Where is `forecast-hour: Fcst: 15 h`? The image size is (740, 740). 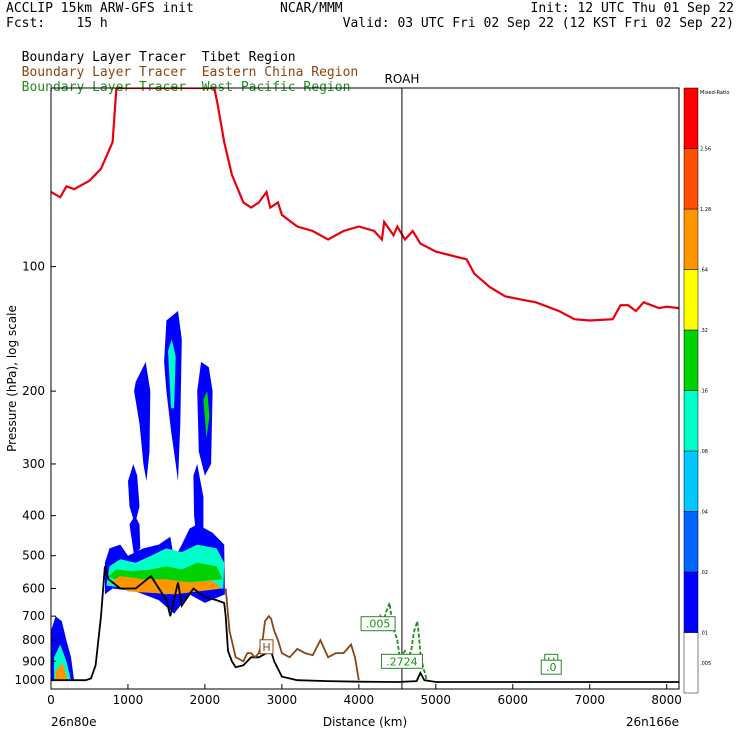
forecast-hour: Fcst: 15 h is located at coordinates (57, 23).